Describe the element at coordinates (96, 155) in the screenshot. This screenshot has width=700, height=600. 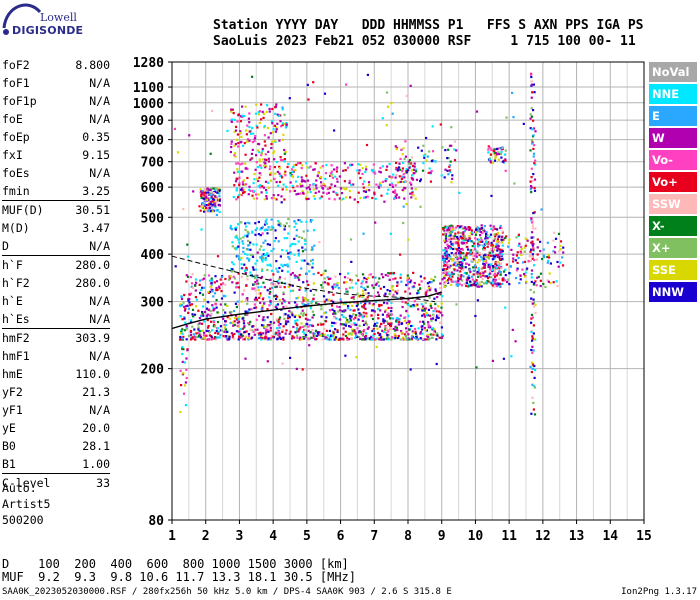
I see `param-value: 9.15` at that location.